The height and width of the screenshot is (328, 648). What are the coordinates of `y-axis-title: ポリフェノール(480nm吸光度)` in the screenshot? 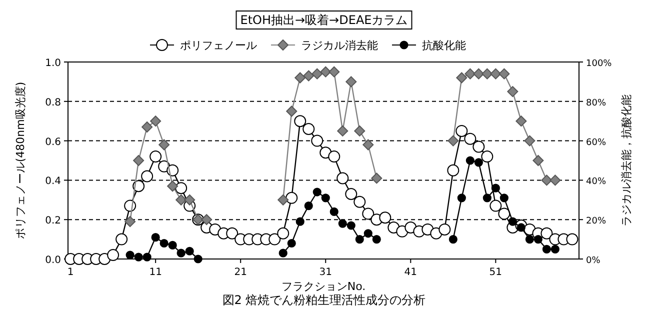 It's located at (20, 161).